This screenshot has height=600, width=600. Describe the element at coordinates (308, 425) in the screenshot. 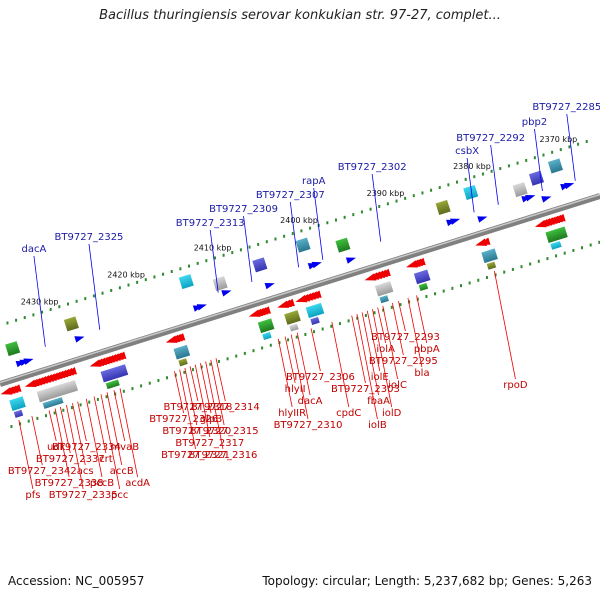

I see `reverse-gene-label: BT9727_2310` at that location.